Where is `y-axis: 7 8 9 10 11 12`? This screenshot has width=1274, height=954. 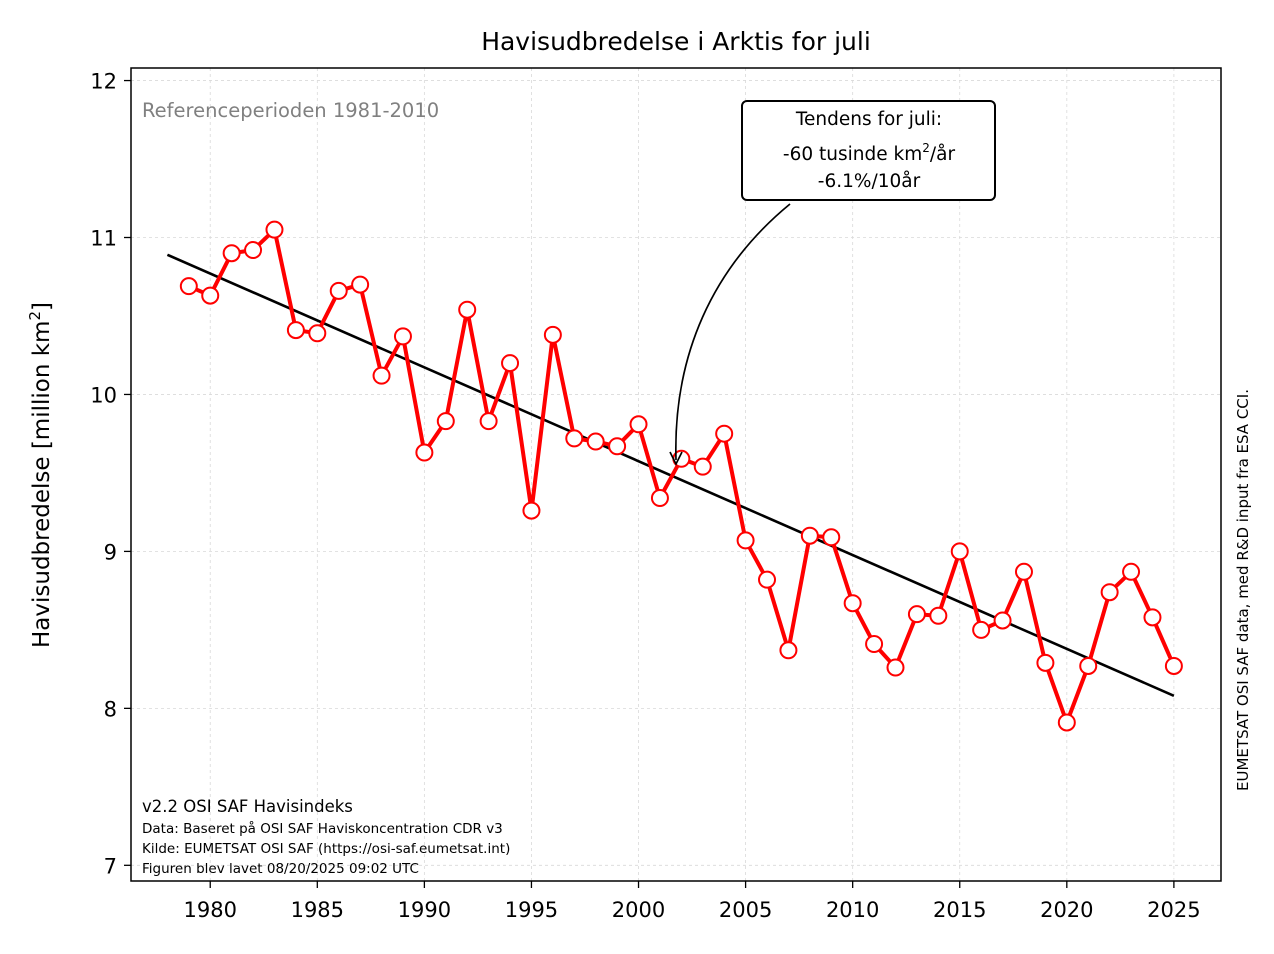 y-axis: 7 8 9 10 11 12 is located at coordinates (110, 474).